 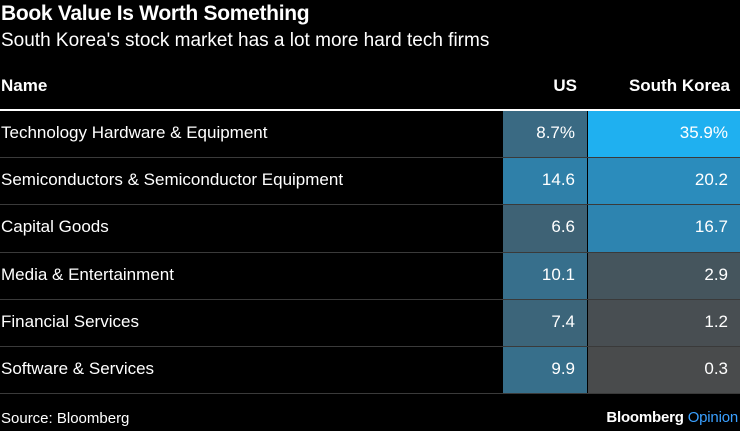 I want to click on row-label: Technology Hardware & Equipment, so click(x=134, y=132).